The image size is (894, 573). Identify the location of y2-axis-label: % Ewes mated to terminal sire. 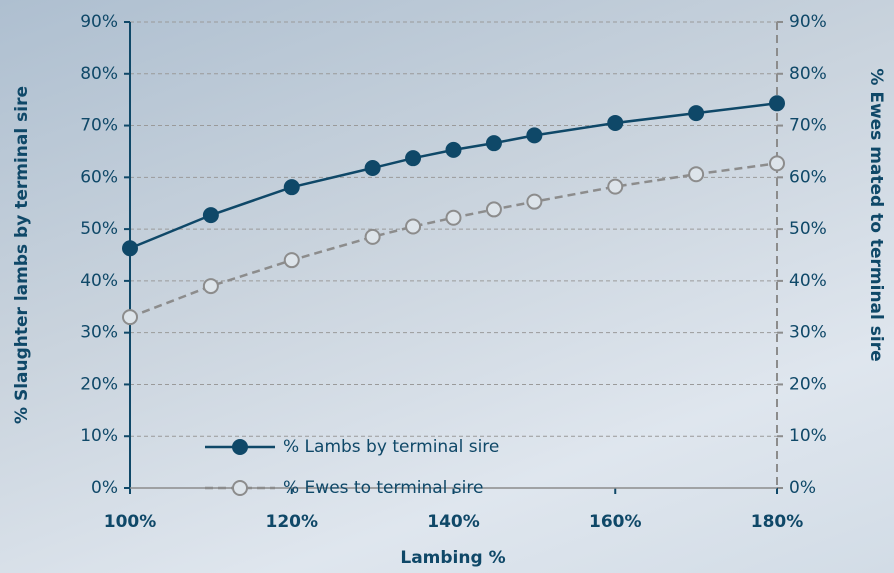
(876, 214).